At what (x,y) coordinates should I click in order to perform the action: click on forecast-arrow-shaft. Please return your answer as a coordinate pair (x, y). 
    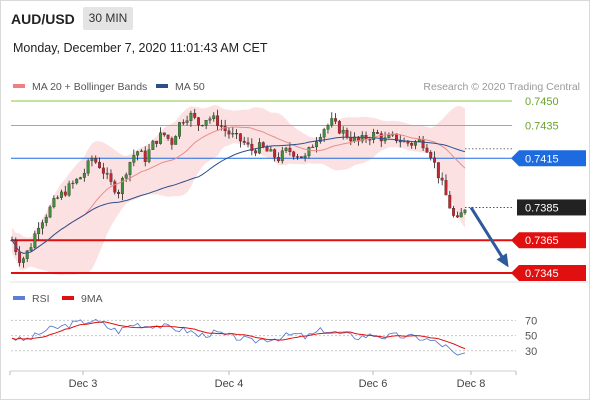
    Looking at the image, I should click on (489, 236).